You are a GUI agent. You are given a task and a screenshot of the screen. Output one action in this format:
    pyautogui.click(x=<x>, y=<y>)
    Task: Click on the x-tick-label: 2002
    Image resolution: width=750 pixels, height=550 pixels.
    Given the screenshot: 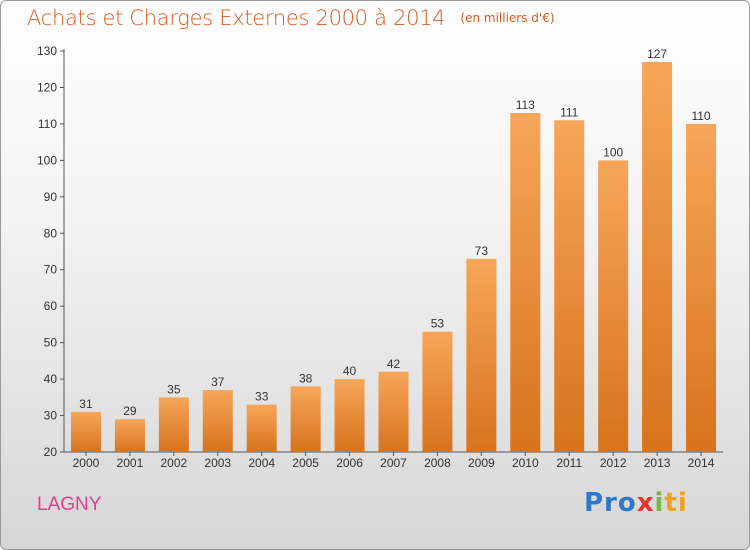 What is the action you would take?
    pyautogui.click(x=173, y=463)
    